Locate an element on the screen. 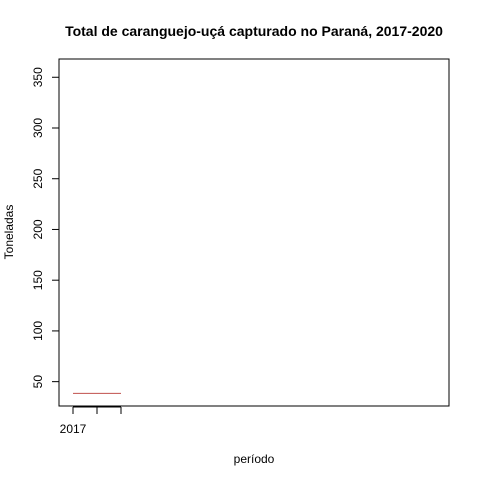 This screenshot has height=480, width=480. y-tick-label: 300 is located at coordinates (38, 128).